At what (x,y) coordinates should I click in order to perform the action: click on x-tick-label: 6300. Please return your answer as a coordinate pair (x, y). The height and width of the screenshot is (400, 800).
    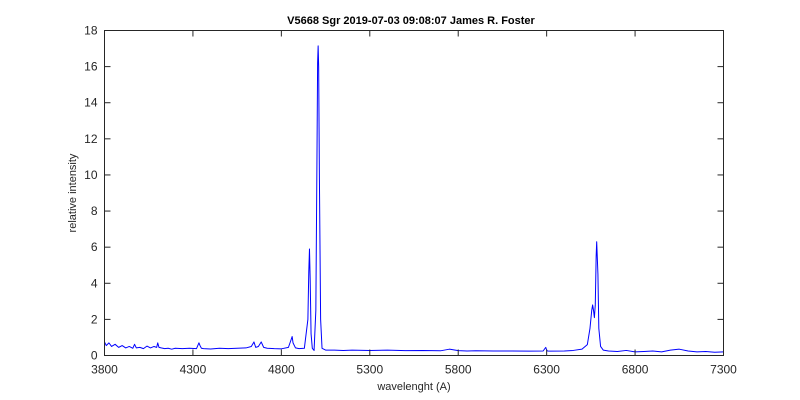
    Looking at the image, I should click on (546, 370).